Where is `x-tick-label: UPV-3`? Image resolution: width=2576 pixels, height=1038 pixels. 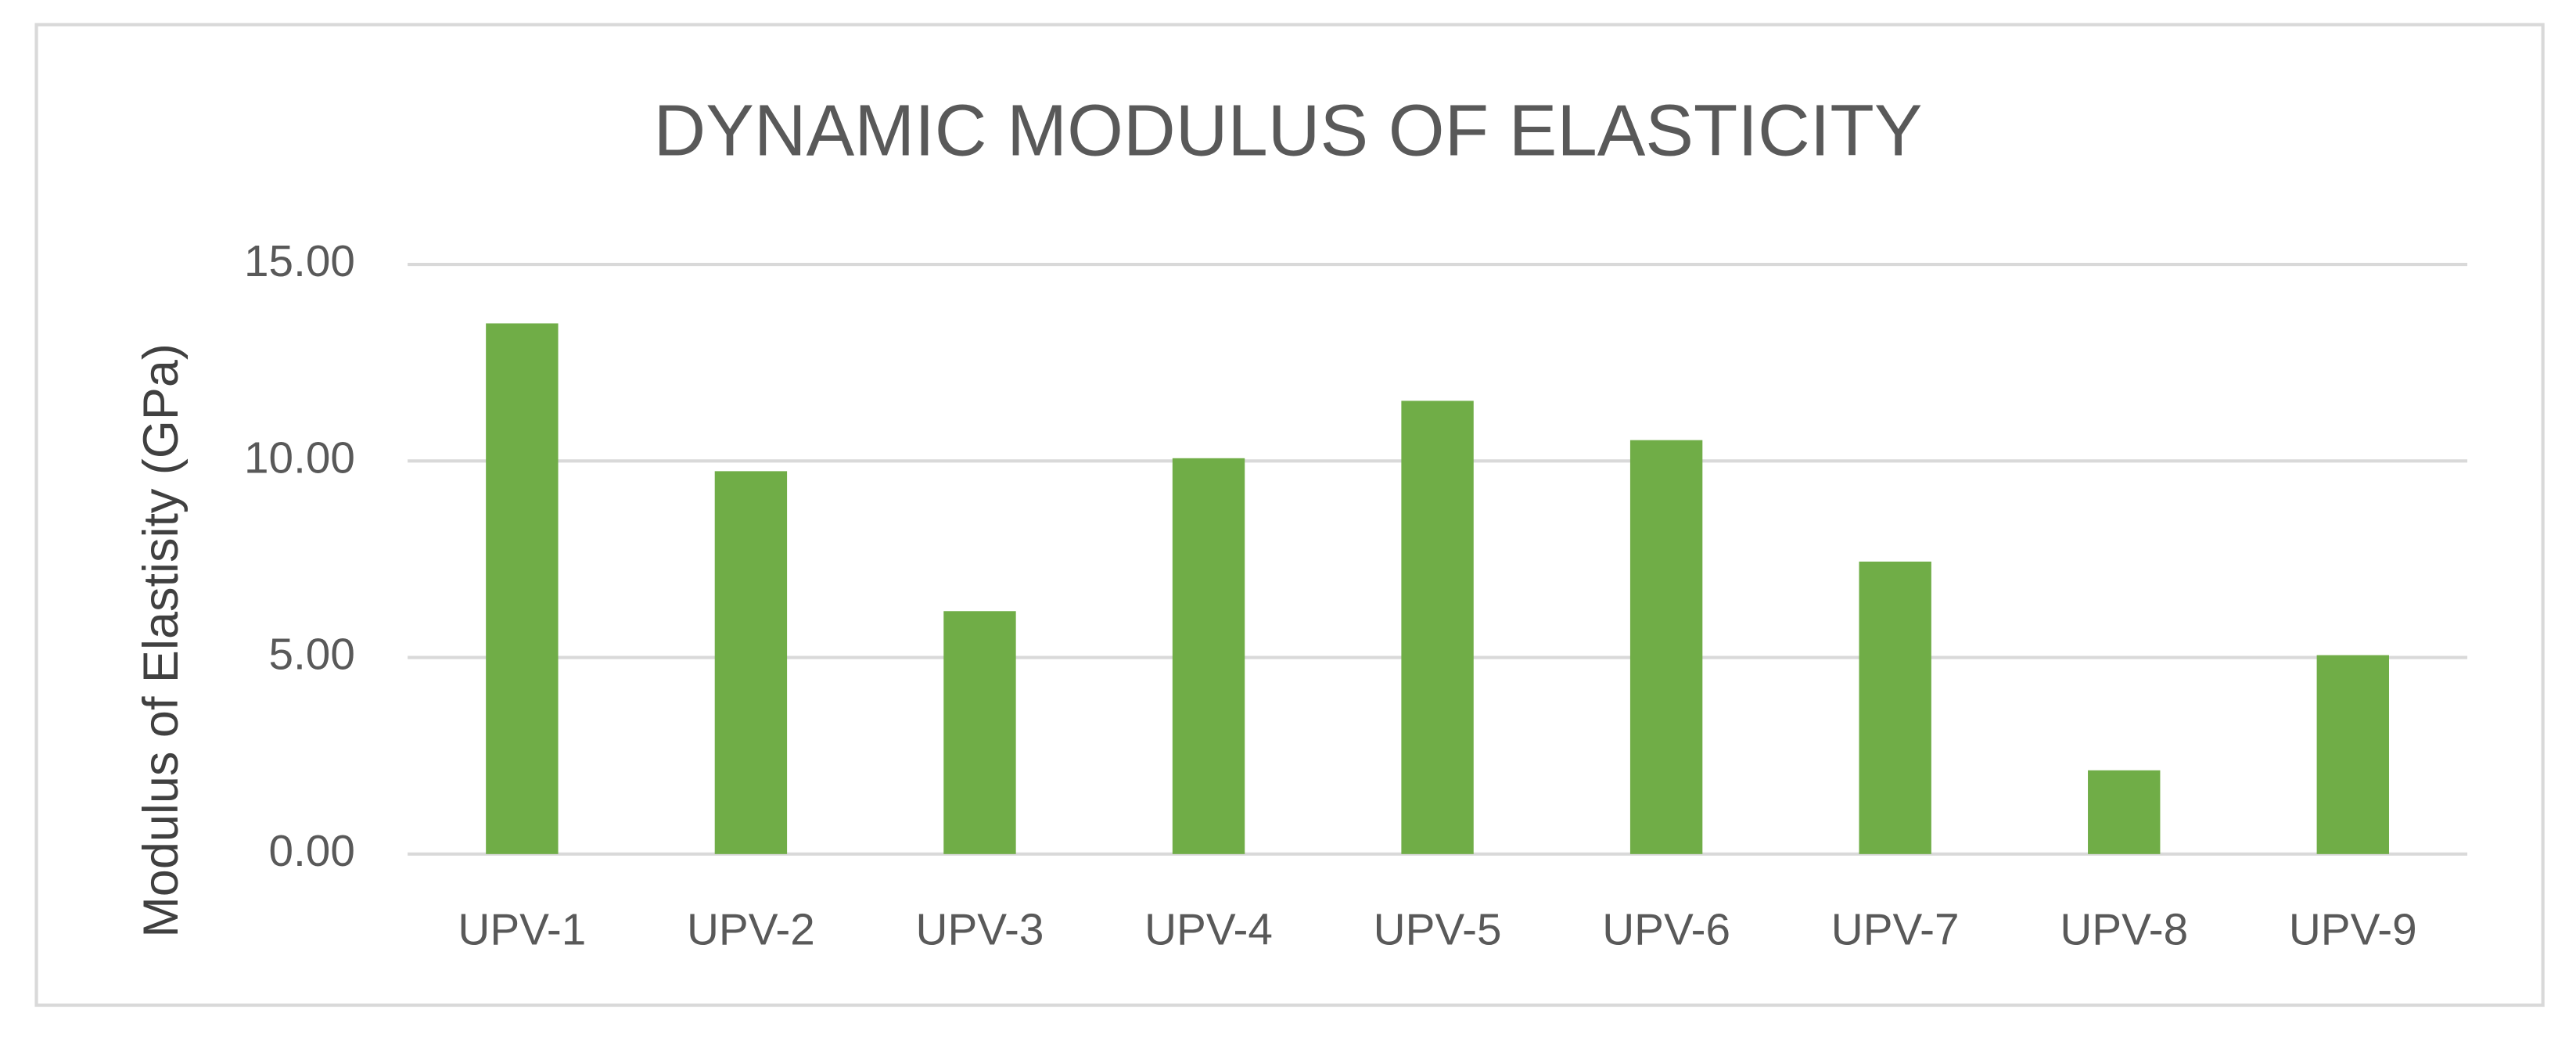 x-tick-label: UPV-3 is located at coordinates (980, 931).